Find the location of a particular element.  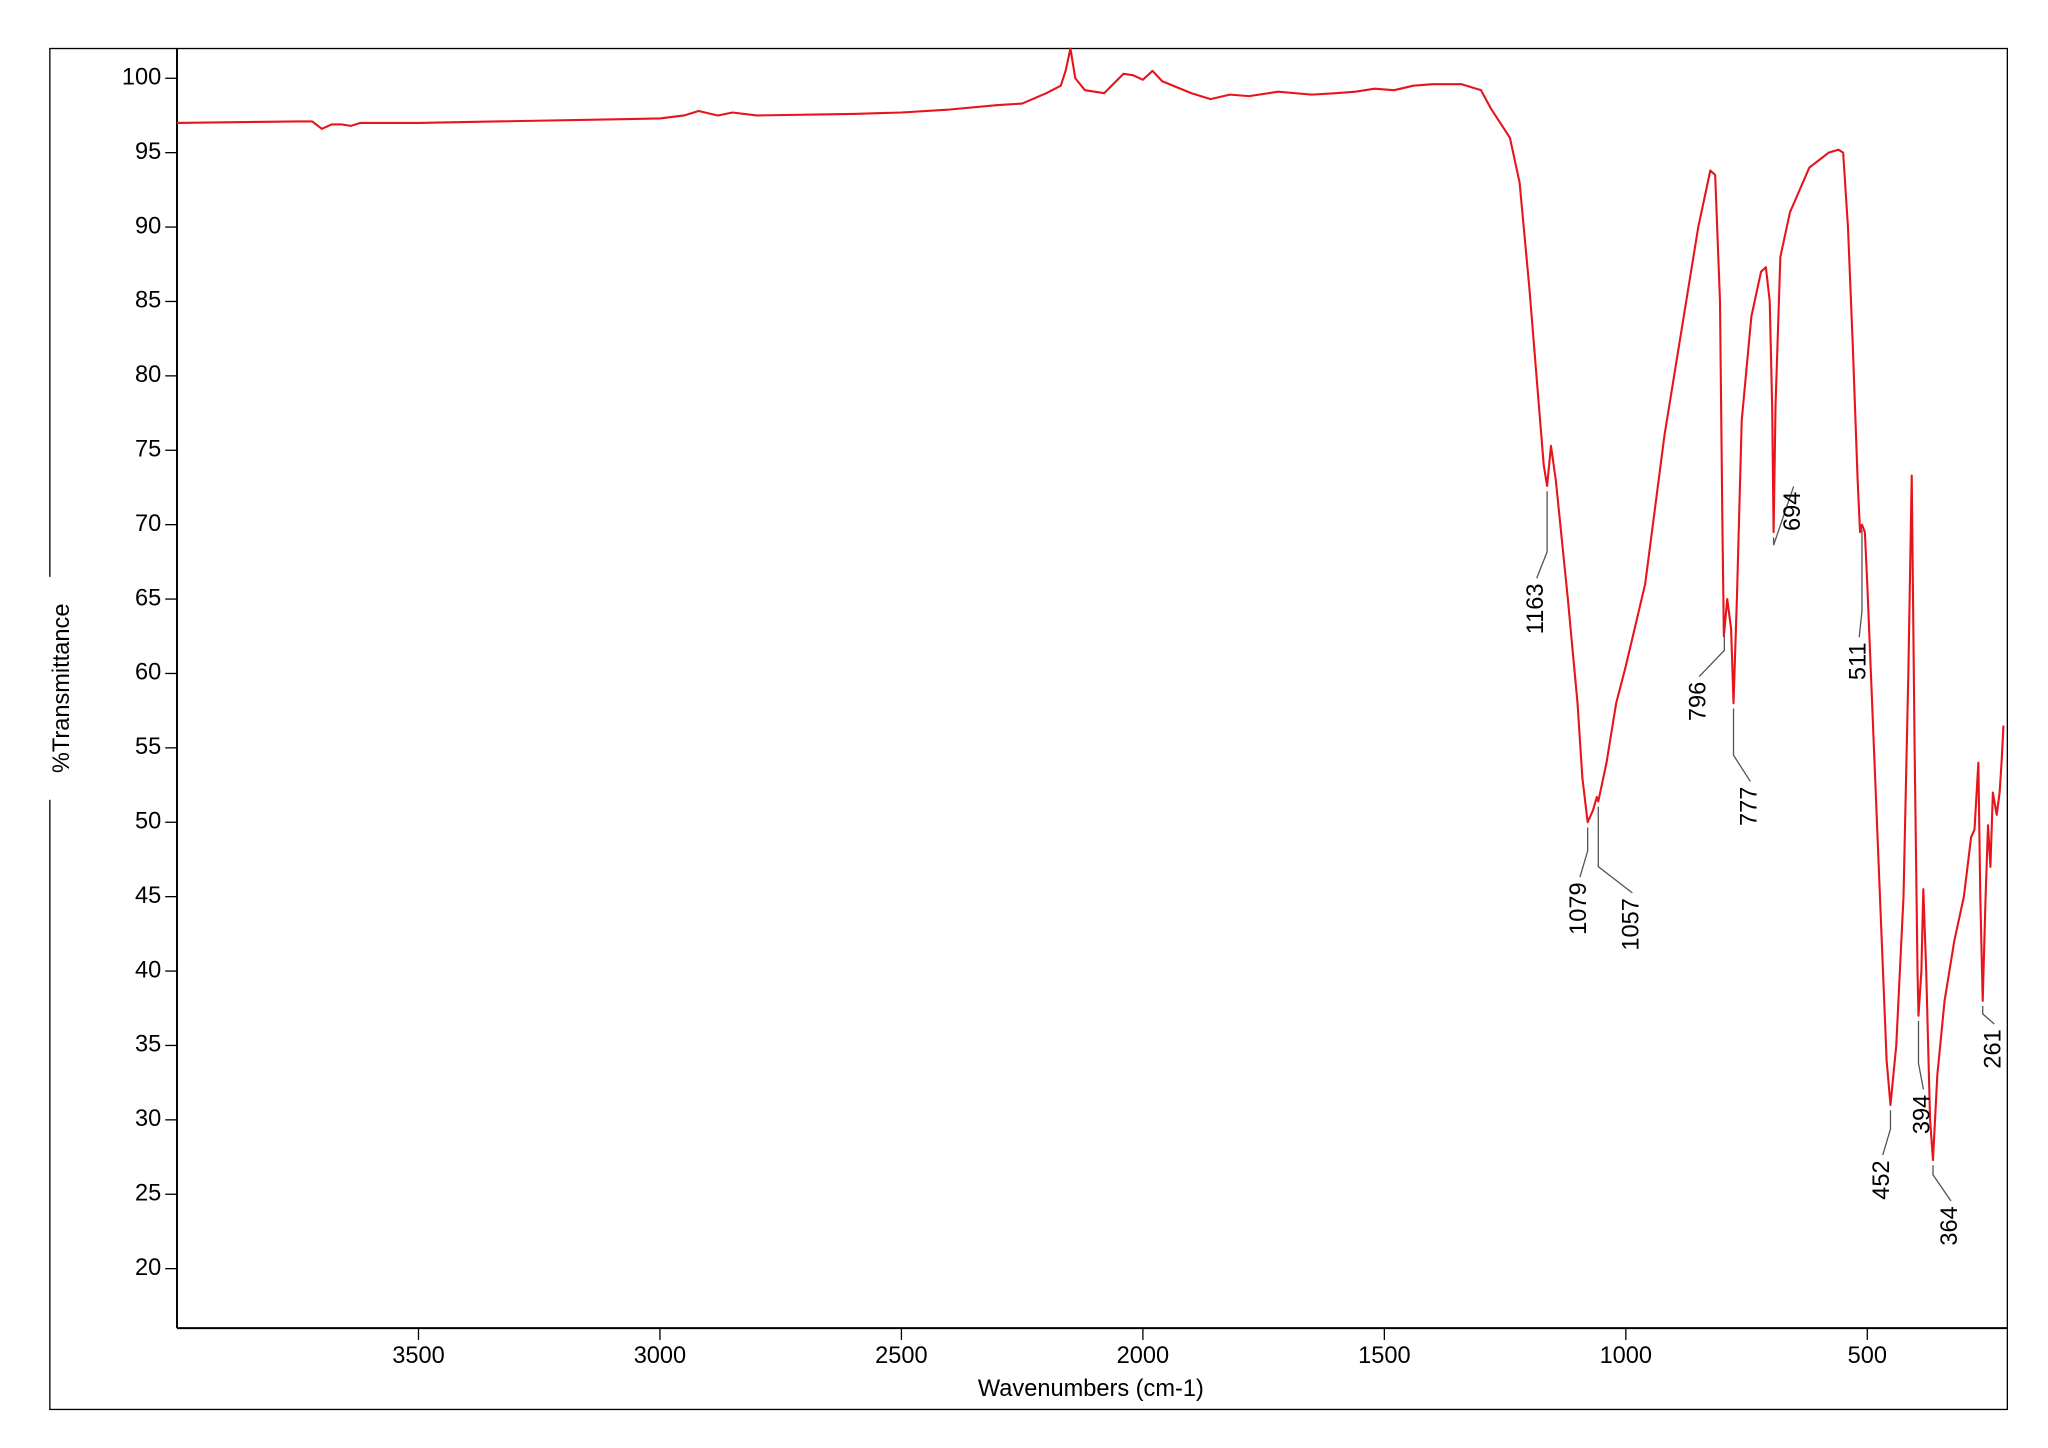

peak-label: 364 is located at coordinates (1950, 1225).